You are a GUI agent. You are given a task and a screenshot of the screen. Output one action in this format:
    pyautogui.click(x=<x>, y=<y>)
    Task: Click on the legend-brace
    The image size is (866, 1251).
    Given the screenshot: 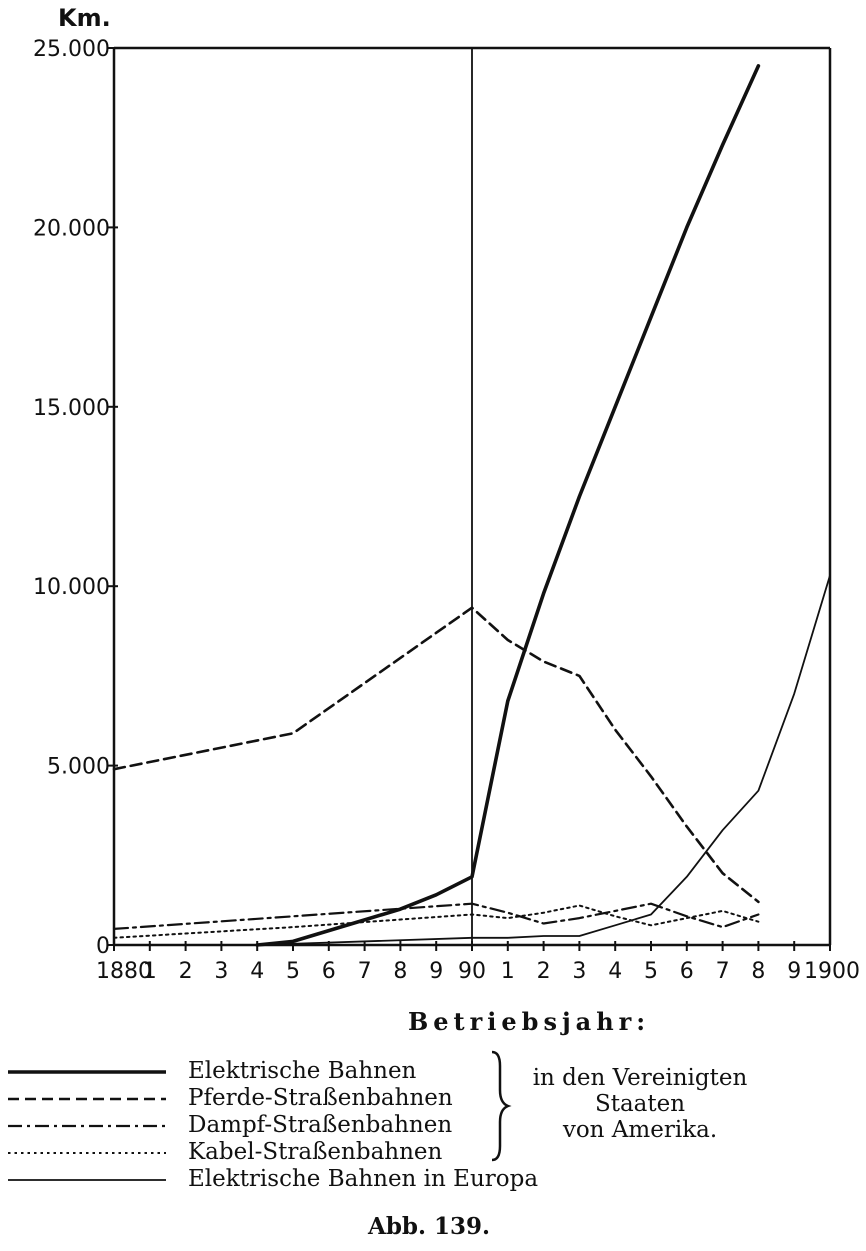 What is the action you would take?
    pyautogui.click(x=501, y=1106)
    